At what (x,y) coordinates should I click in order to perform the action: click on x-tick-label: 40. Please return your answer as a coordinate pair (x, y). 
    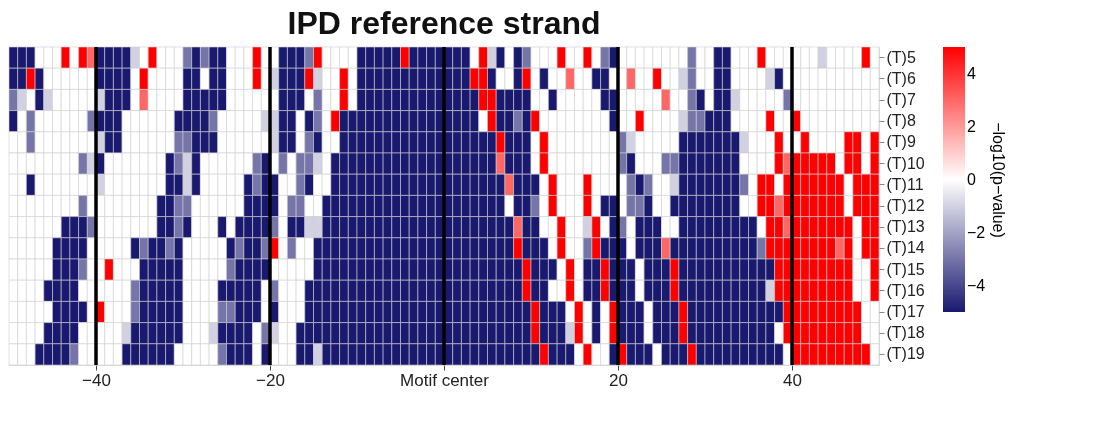
    Looking at the image, I should click on (792, 380).